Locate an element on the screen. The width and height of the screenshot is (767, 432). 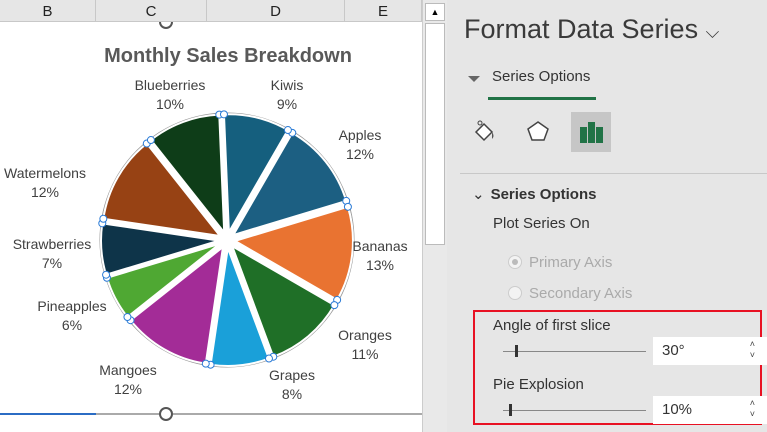
angle-slider is located at coordinates (574, 351).